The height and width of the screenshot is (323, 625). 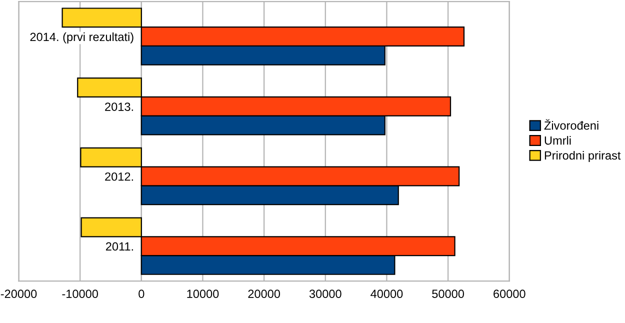 I want to click on x-tick-label: 40000, so click(x=386, y=294).